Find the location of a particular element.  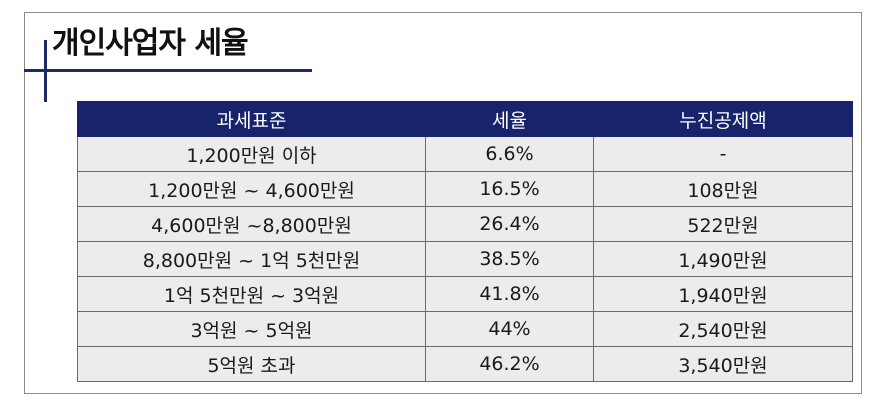

cell-tax-rate: 44% is located at coordinates (509, 329).